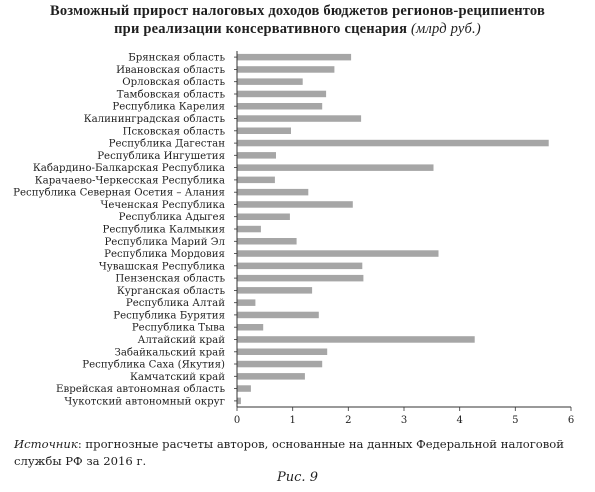  What do you see at coordinates (153, 365) in the screenshot?
I see `category-label: Республика Саха (Якутия)` at bounding box center [153, 365].